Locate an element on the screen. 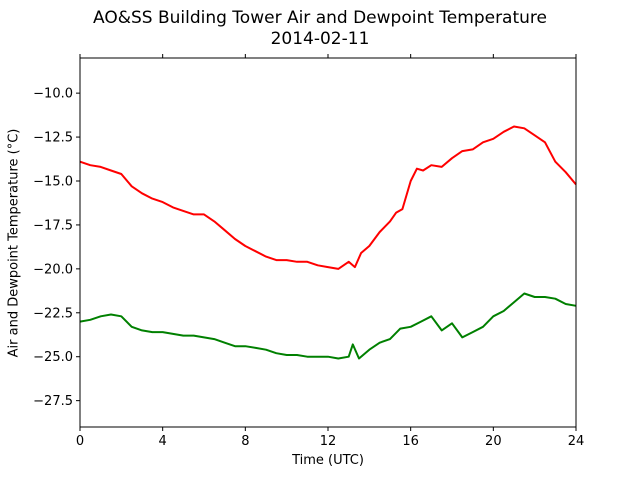 This screenshot has width=640, height=480. x-tick-label: 8 is located at coordinates (245, 441).